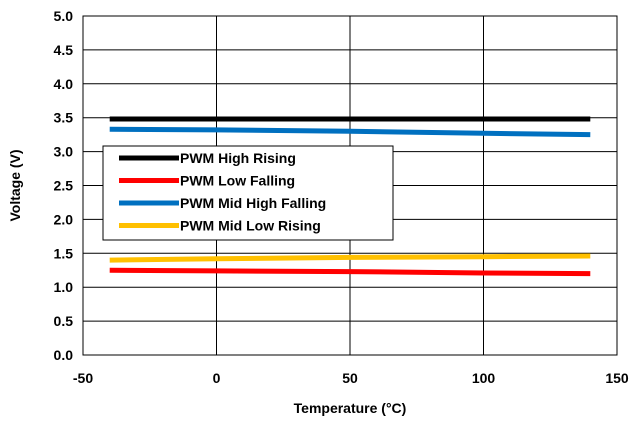 Image resolution: width=633 pixels, height=423 pixels. Describe the element at coordinates (617, 378) in the screenshot. I see `x-tick-label: 150` at that location.